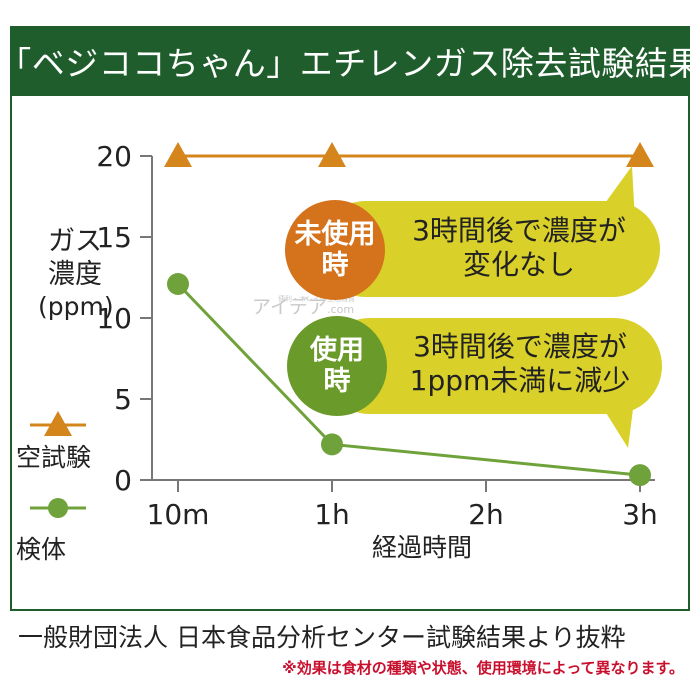 The height and width of the screenshot is (700, 700). I want to click on watermark-text: アイデア, so click(290, 307).